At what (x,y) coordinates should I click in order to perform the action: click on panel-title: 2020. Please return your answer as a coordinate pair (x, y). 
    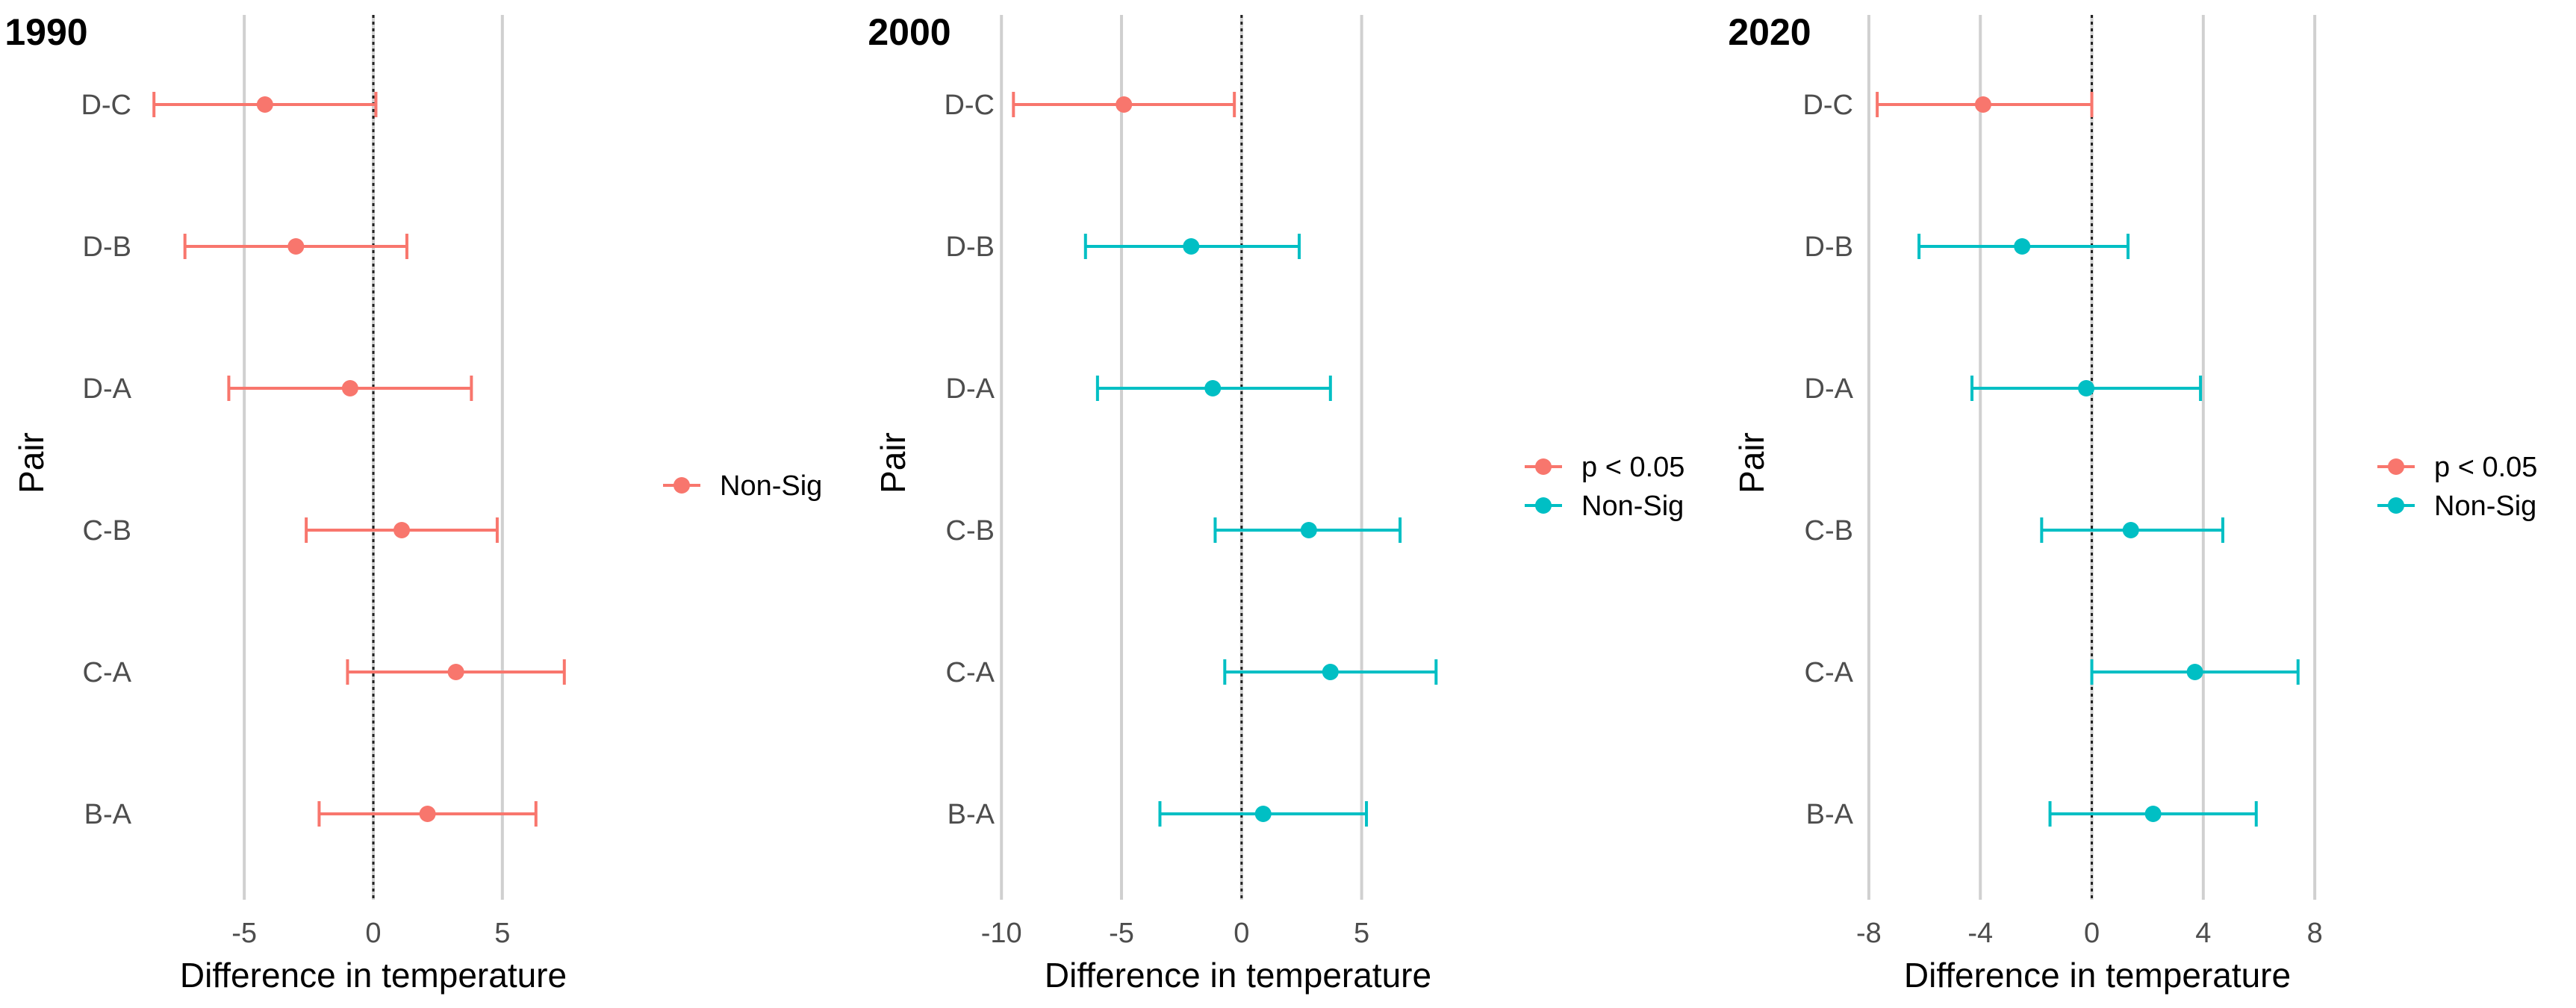
    Looking at the image, I should click on (1769, 32).